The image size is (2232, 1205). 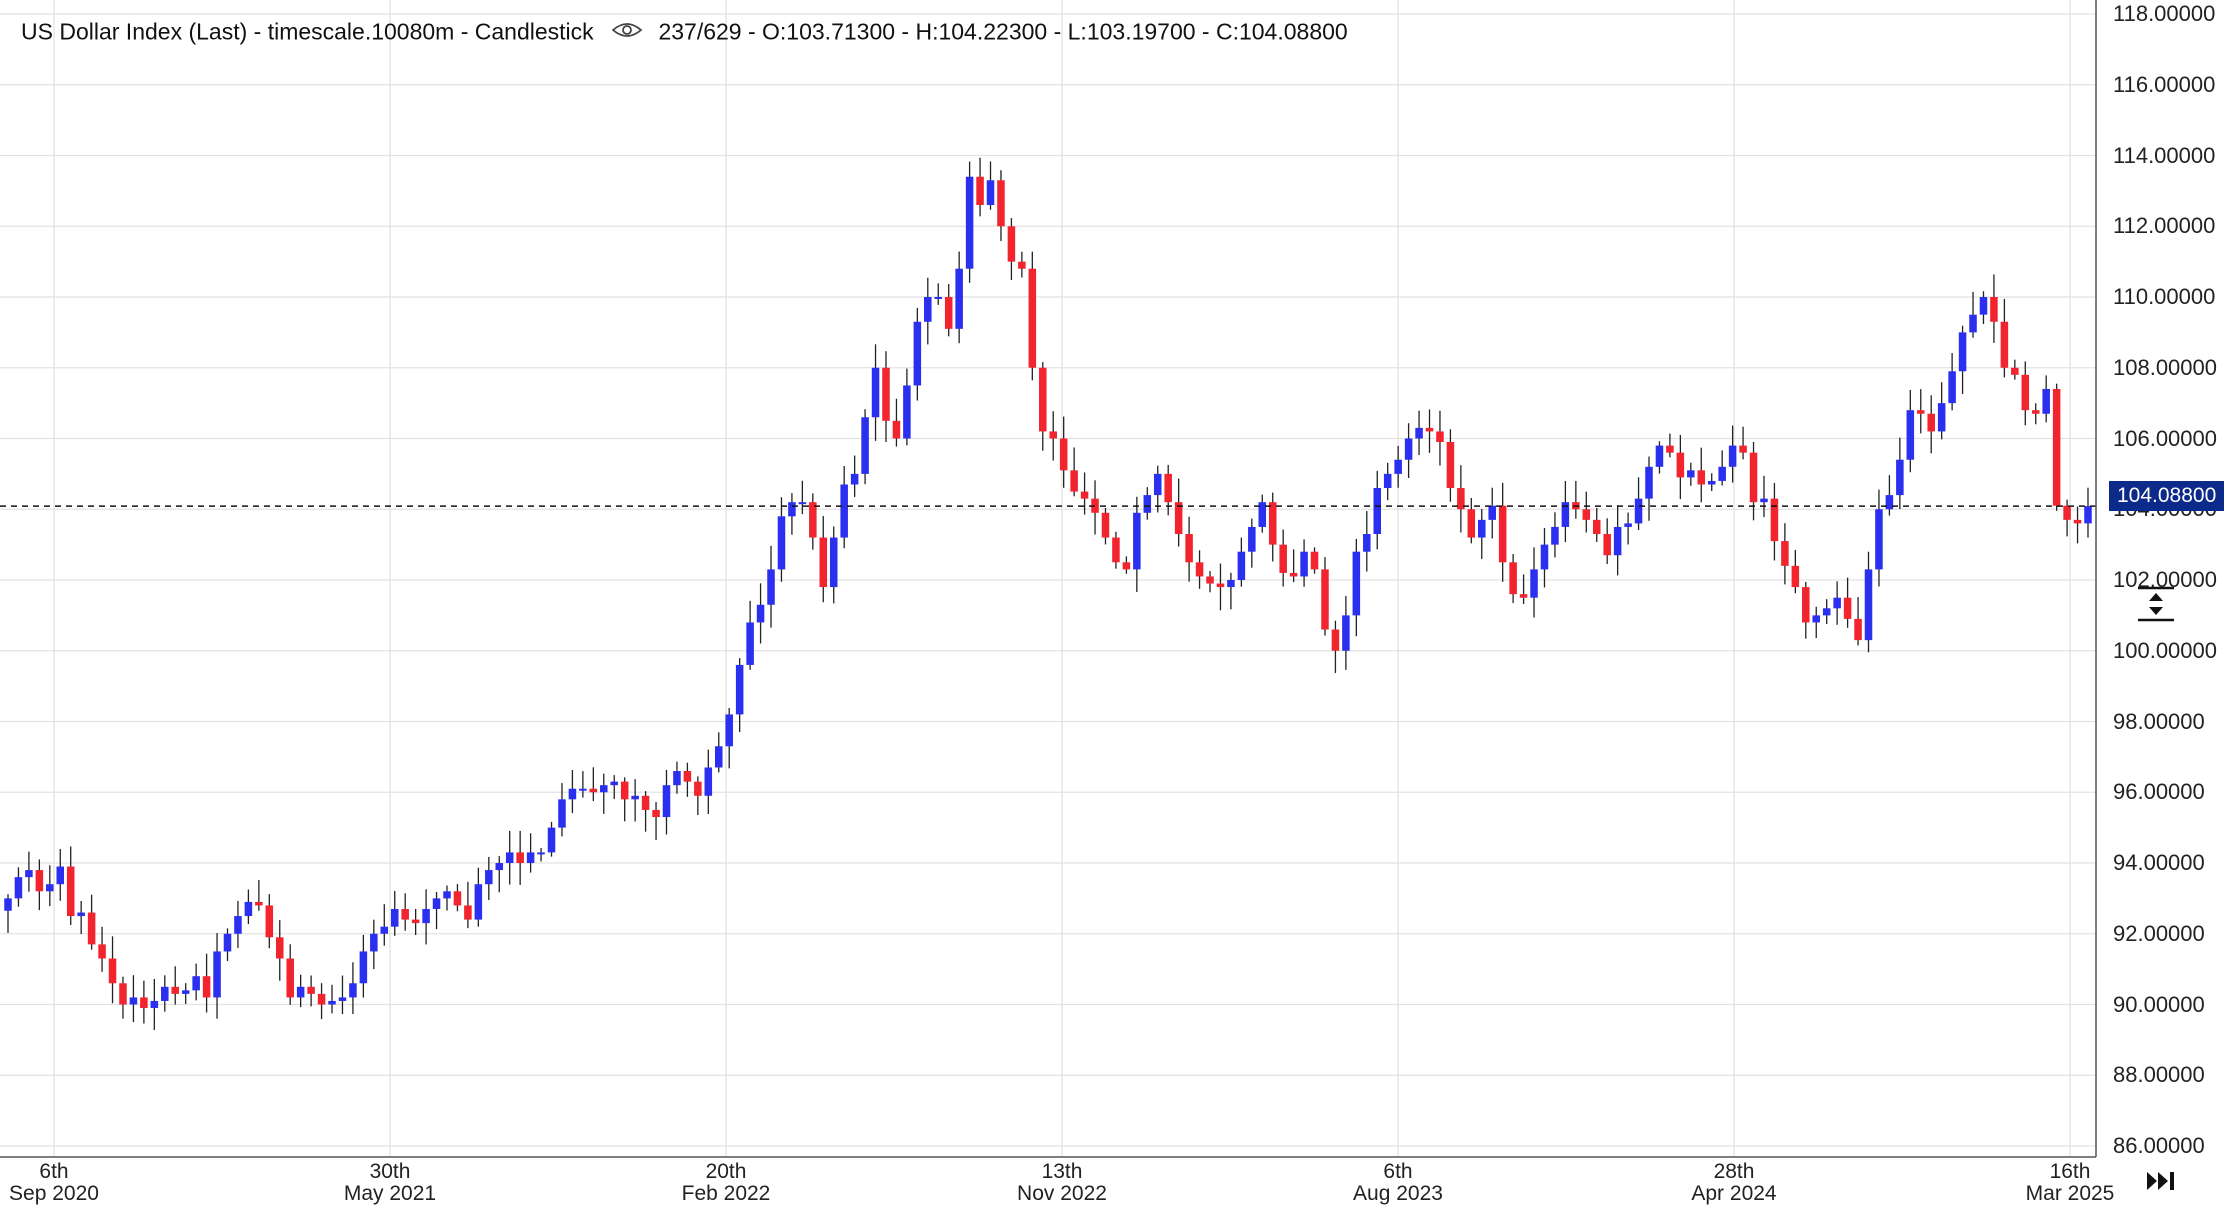 I want to click on y-tick-label: 112.00000, so click(x=2164, y=226).